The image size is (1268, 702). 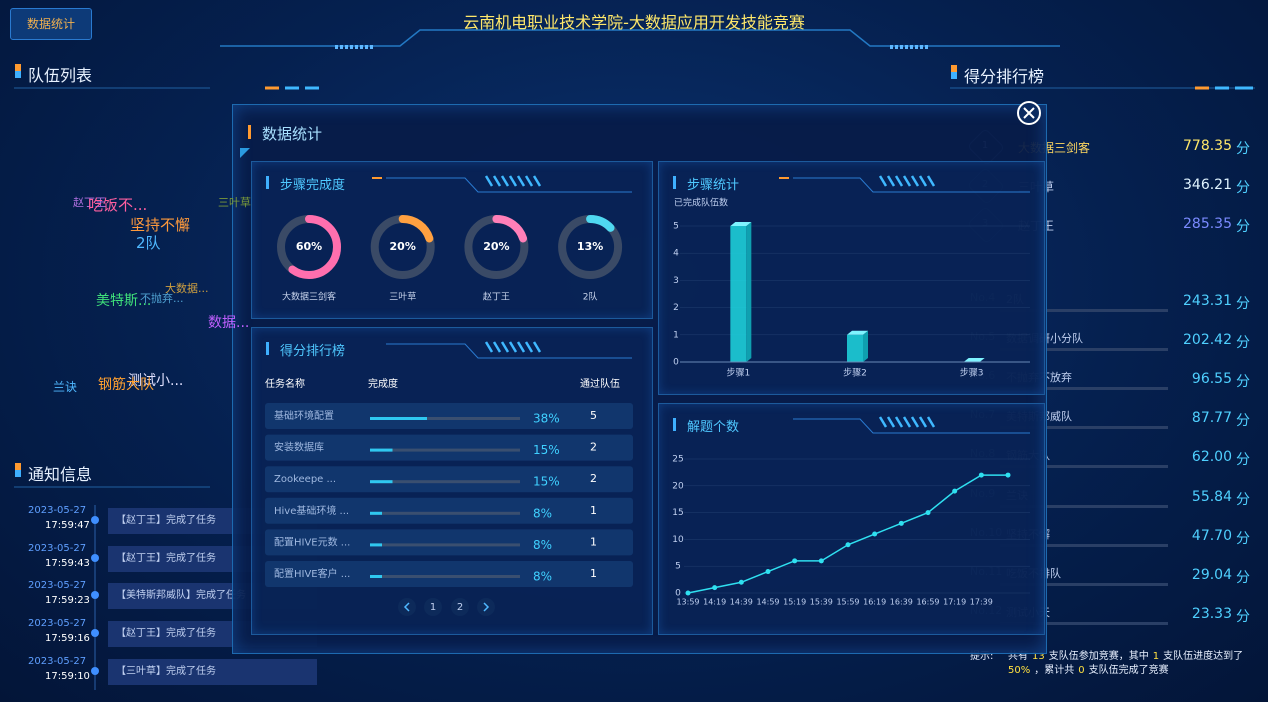 I want to click on table-header: 通过队伍, so click(x=600, y=383).